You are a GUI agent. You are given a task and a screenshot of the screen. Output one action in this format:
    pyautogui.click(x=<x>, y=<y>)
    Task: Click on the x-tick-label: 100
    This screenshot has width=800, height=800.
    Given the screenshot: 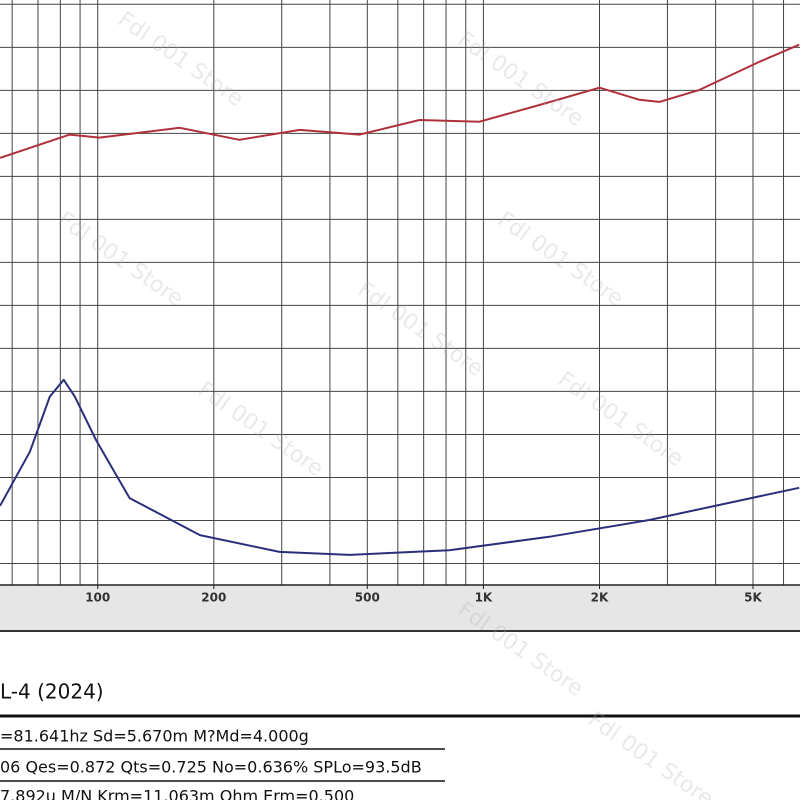 What is the action you would take?
    pyautogui.click(x=97, y=598)
    